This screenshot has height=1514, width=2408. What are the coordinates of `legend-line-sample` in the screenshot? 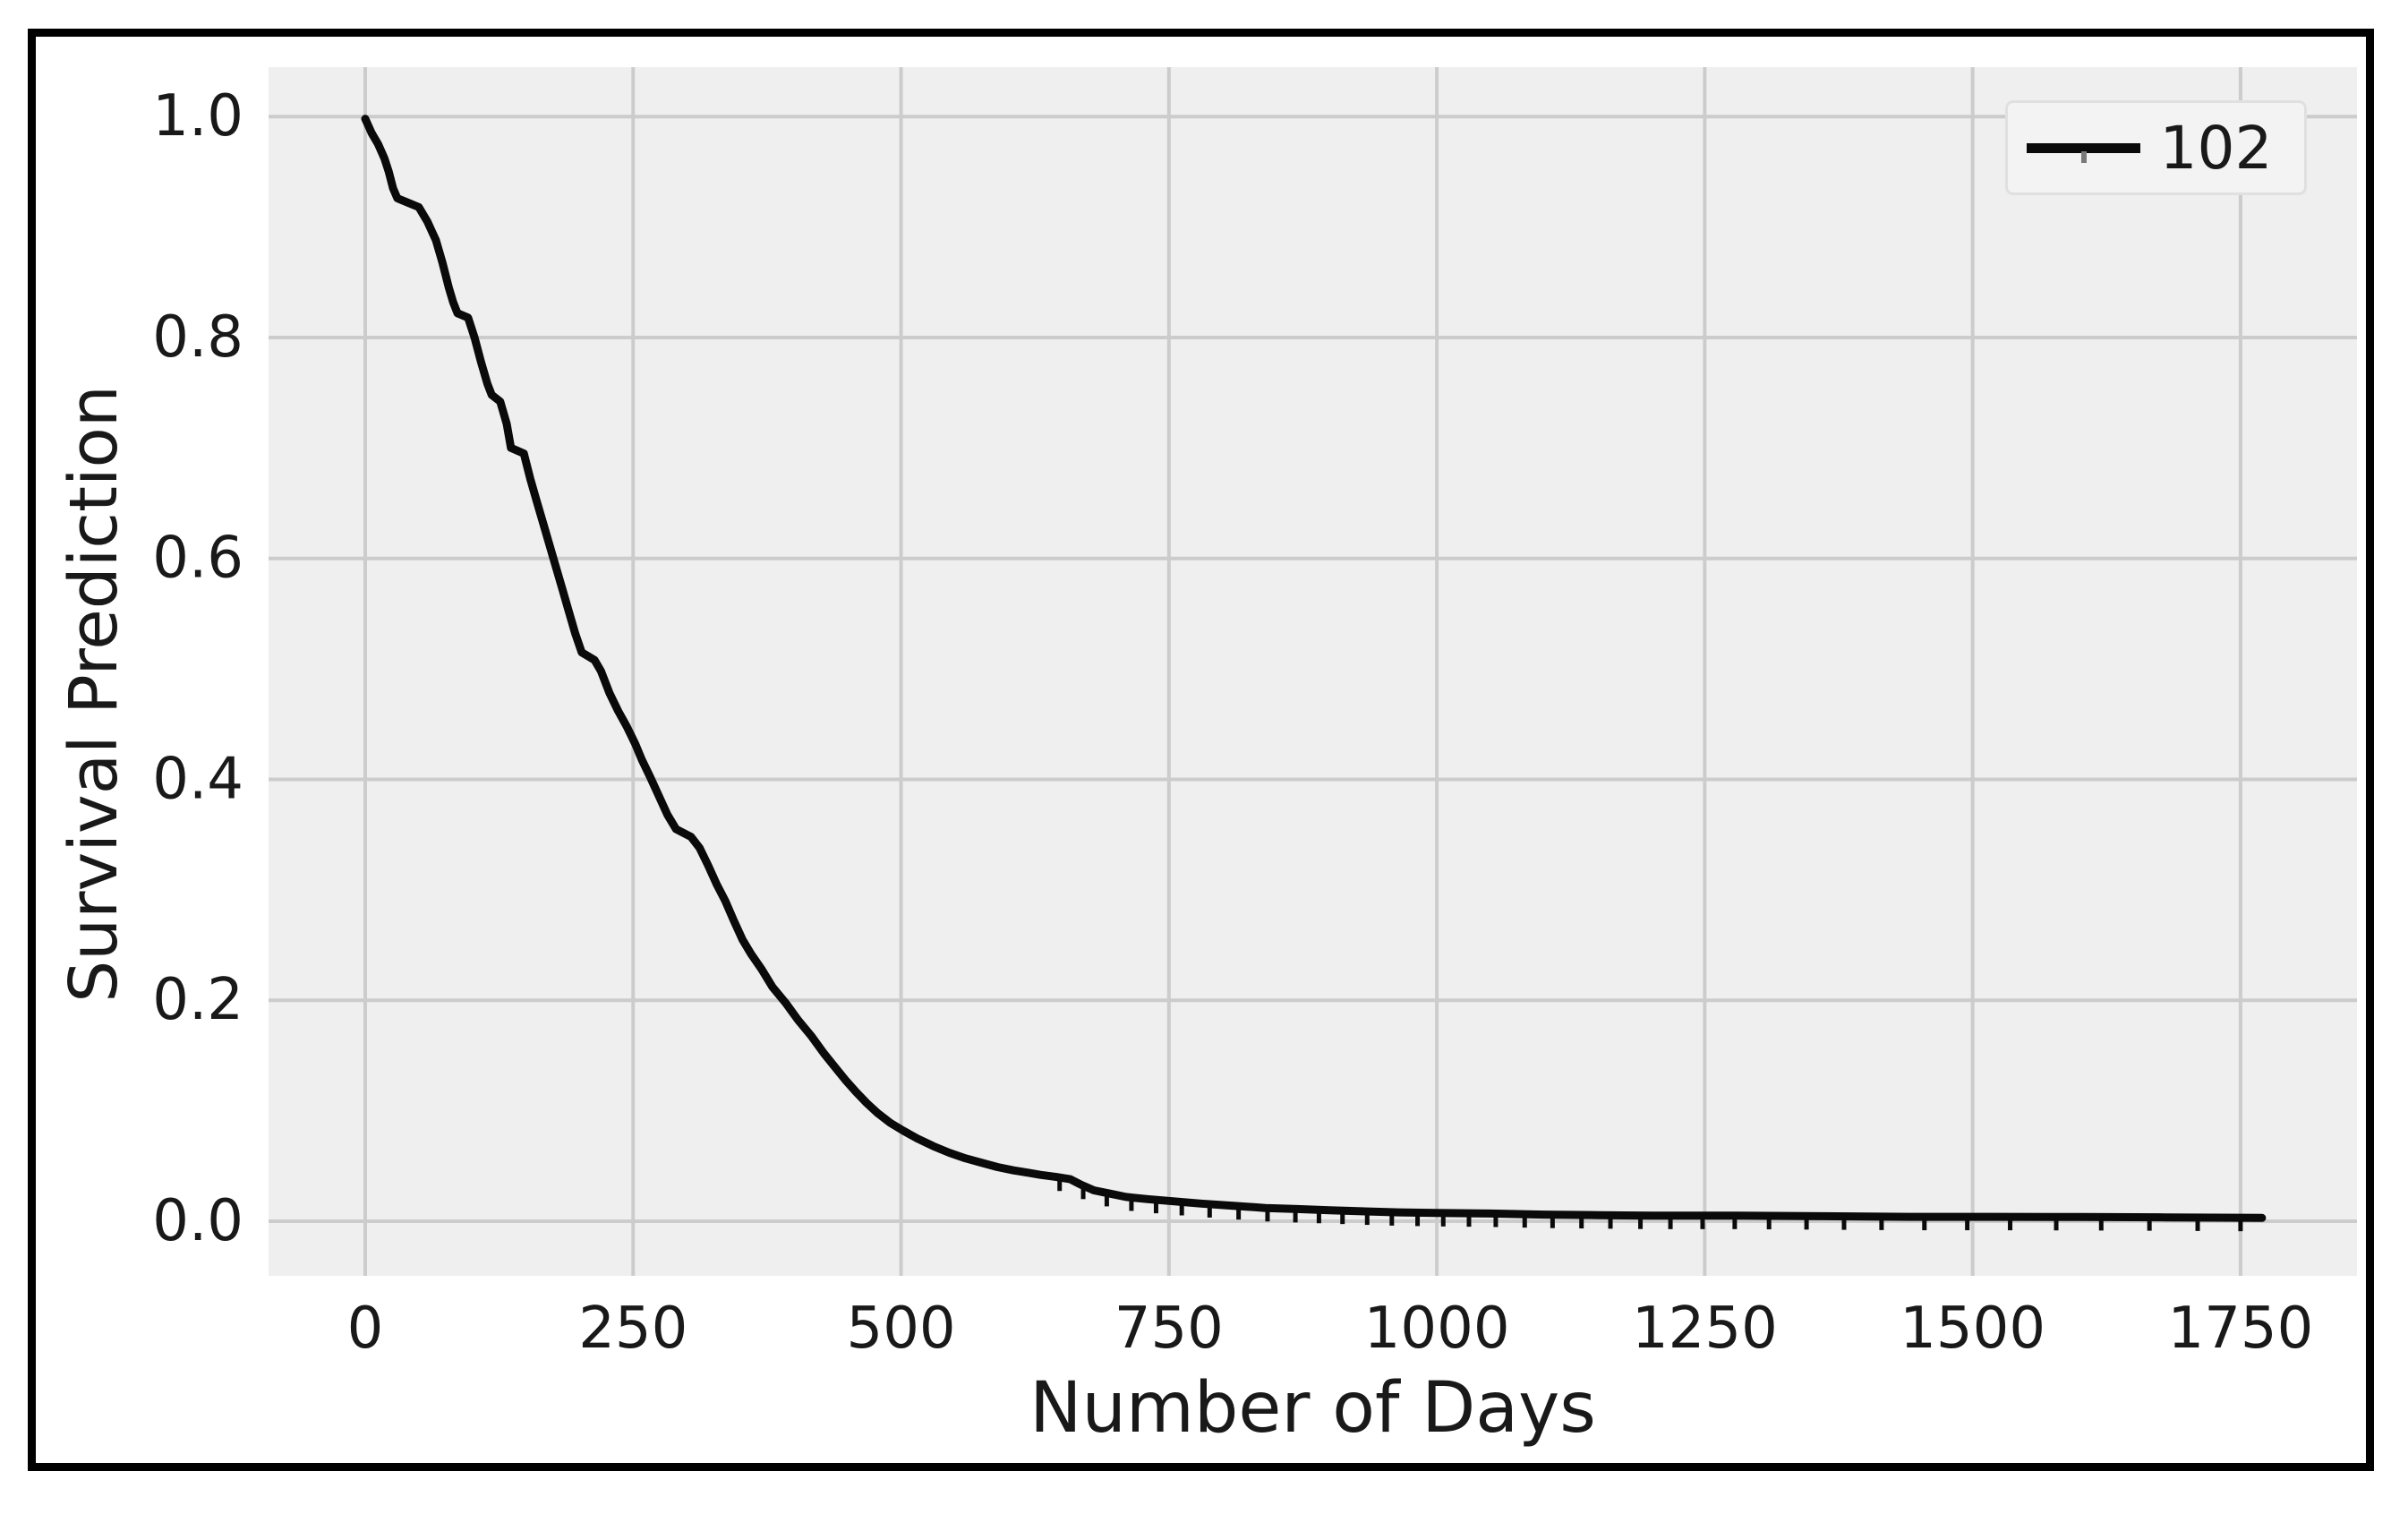 It's located at (2083, 152).